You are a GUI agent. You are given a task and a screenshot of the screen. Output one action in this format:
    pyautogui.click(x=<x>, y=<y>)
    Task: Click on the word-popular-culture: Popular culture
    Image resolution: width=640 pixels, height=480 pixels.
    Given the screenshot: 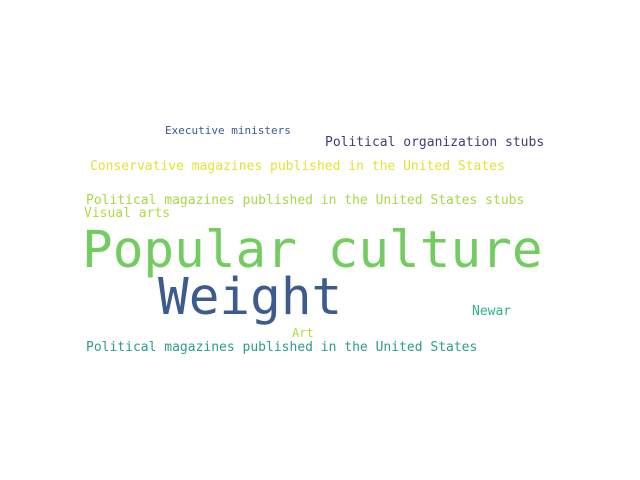 What is the action you would take?
    pyautogui.click(x=312, y=250)
    